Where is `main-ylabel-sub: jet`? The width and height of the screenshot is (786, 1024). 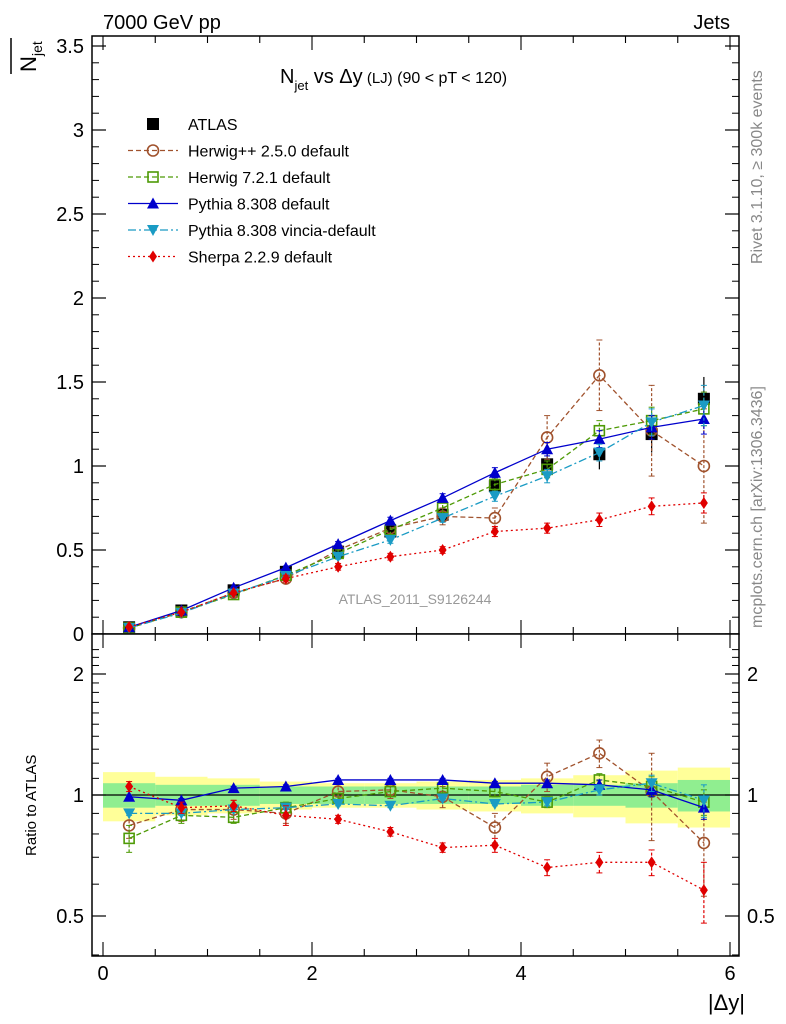 main-ylabel-sub: jet is located at coordinates (37, 49).